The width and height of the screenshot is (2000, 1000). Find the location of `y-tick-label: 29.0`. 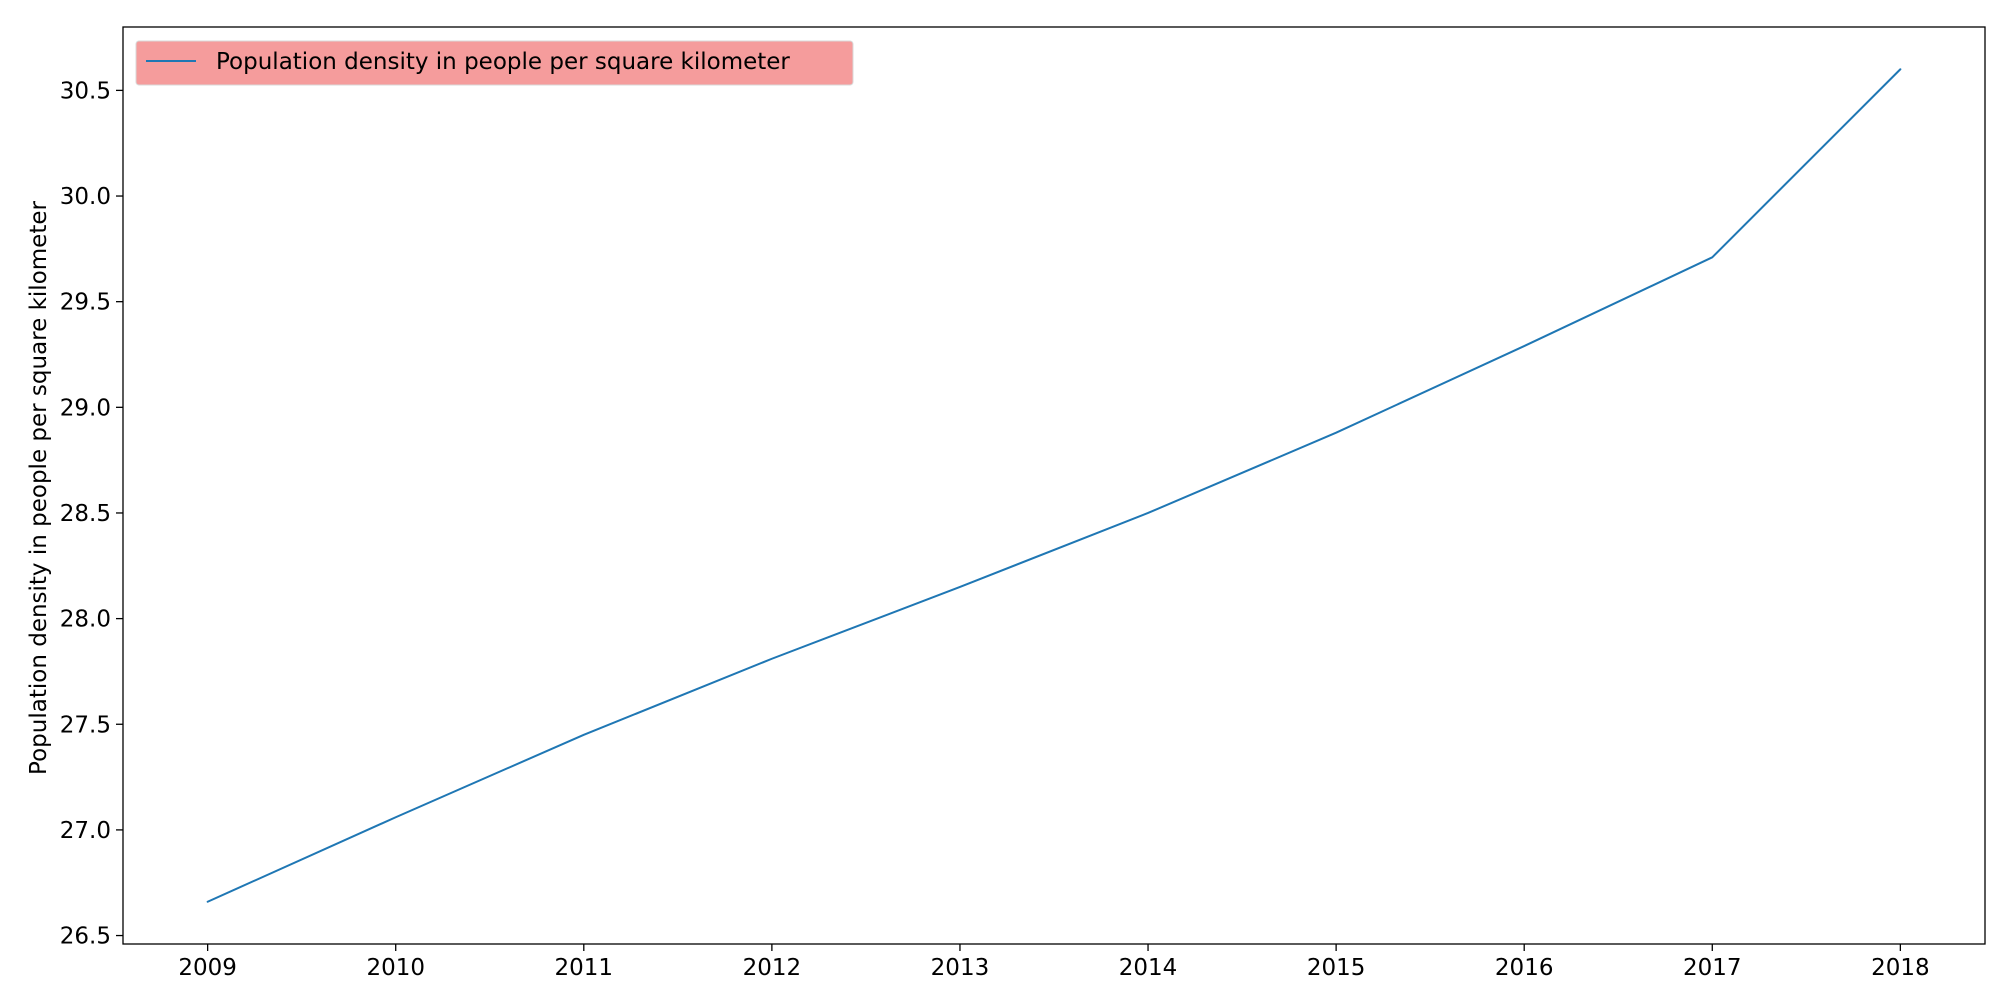

y-tick-label: 29.0 is located at coordinates (85, 408).